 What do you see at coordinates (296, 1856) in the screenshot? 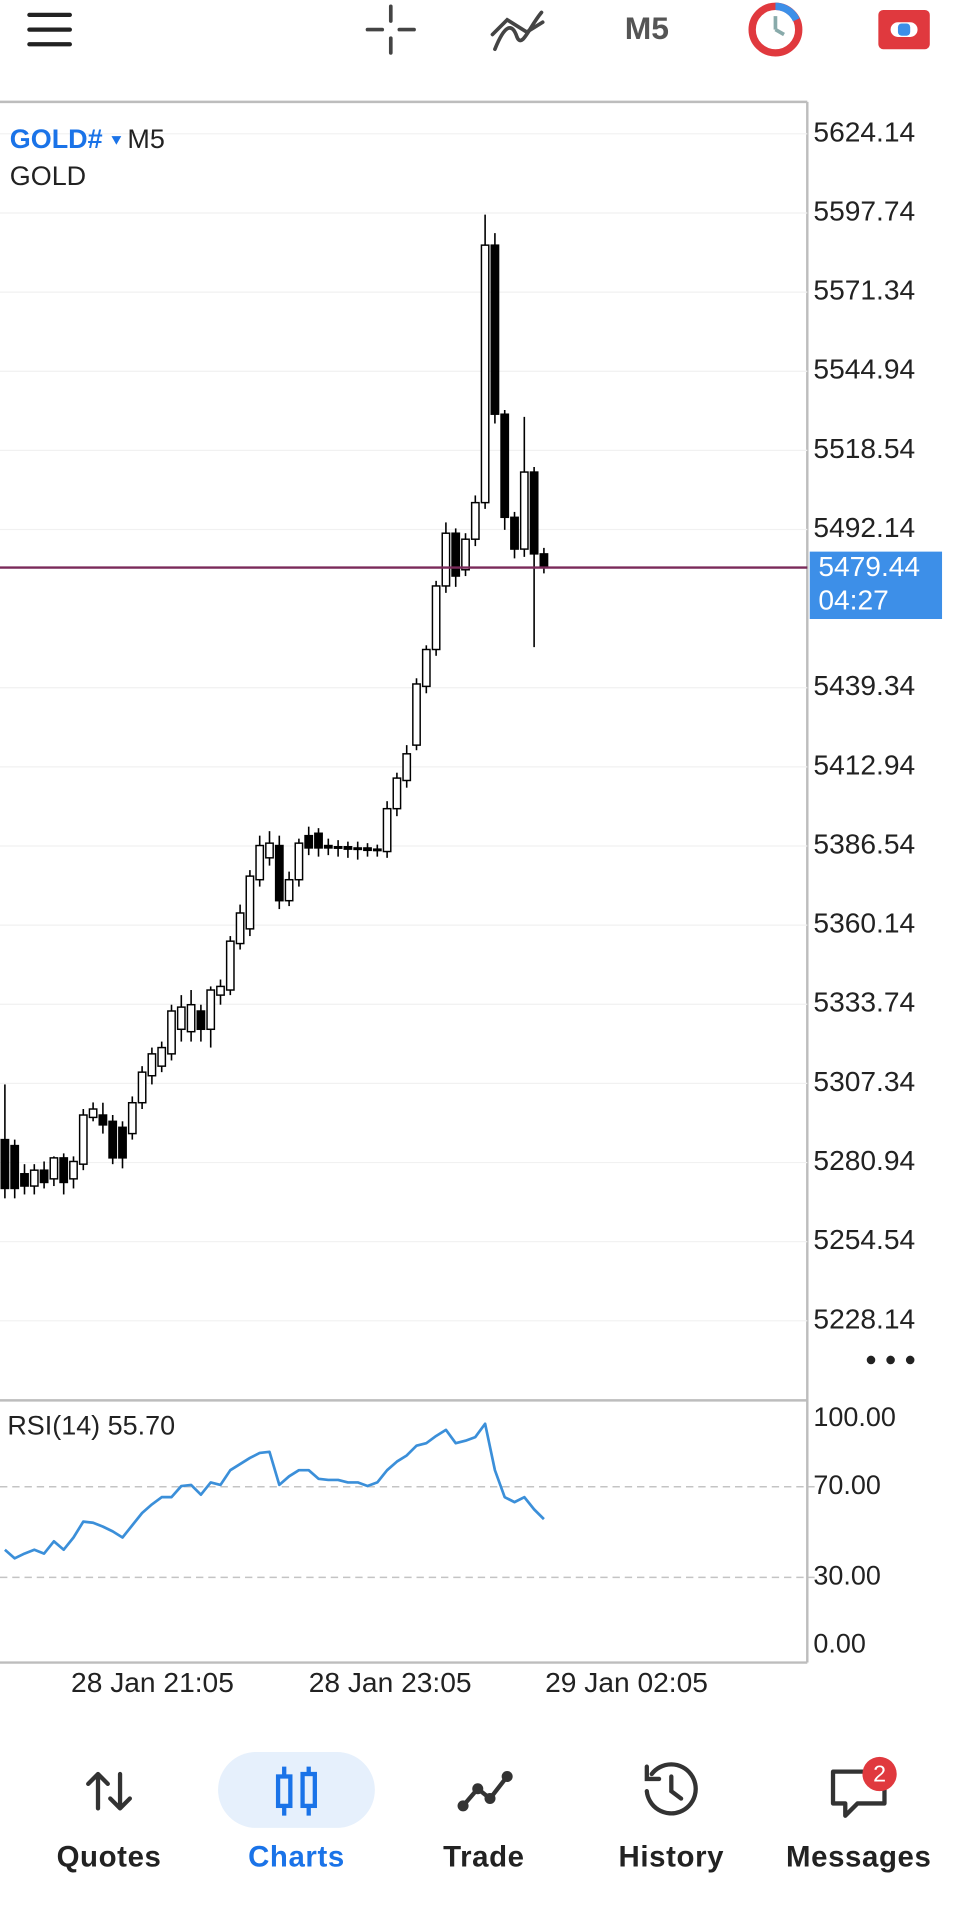
I see `nav-tab-label: Charts` at bounding box center [296, 1856].